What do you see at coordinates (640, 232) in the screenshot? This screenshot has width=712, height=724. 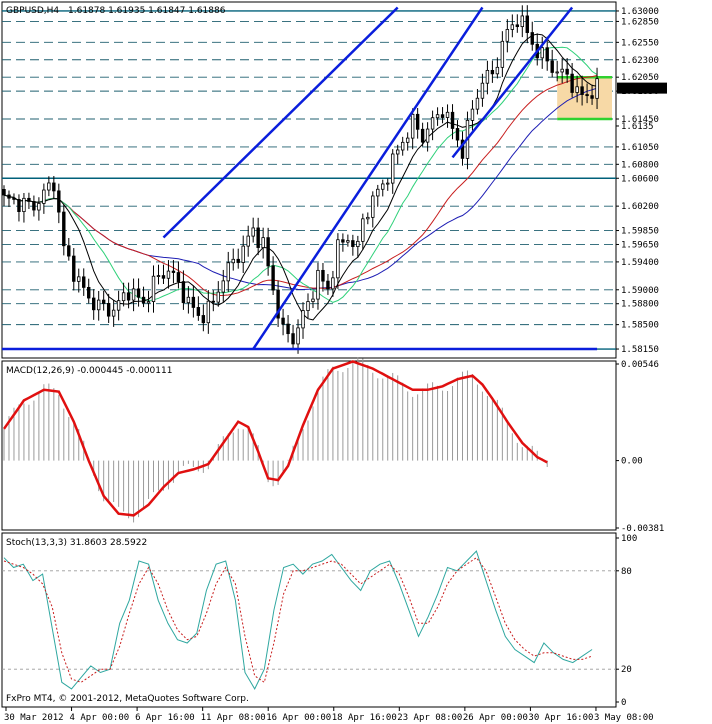 I see `price-tick-label-13: 1.59850` at bounding box center [640, 232].